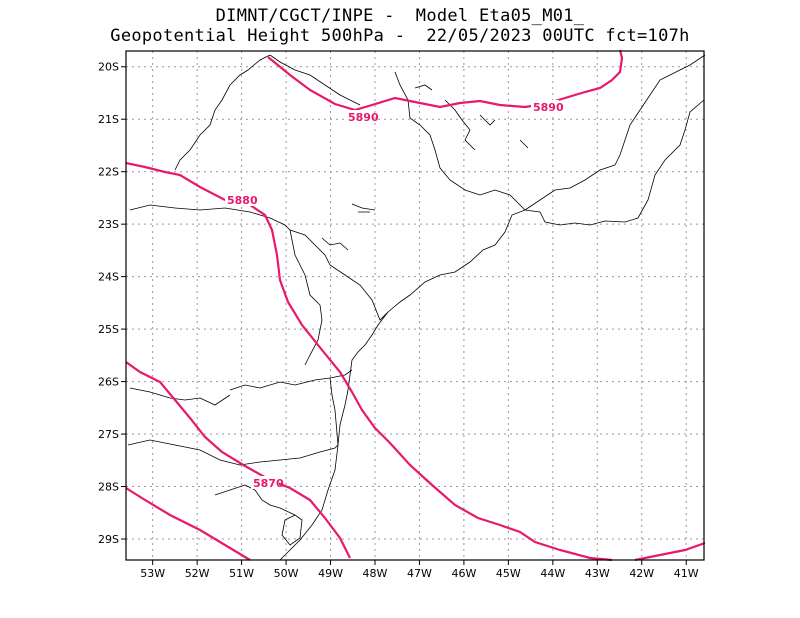 This screenshot has width=800, height=618. Describe the element at coordinates (108, 224) in the screenshot. I see `lat-tick-label: 23S` at that location.